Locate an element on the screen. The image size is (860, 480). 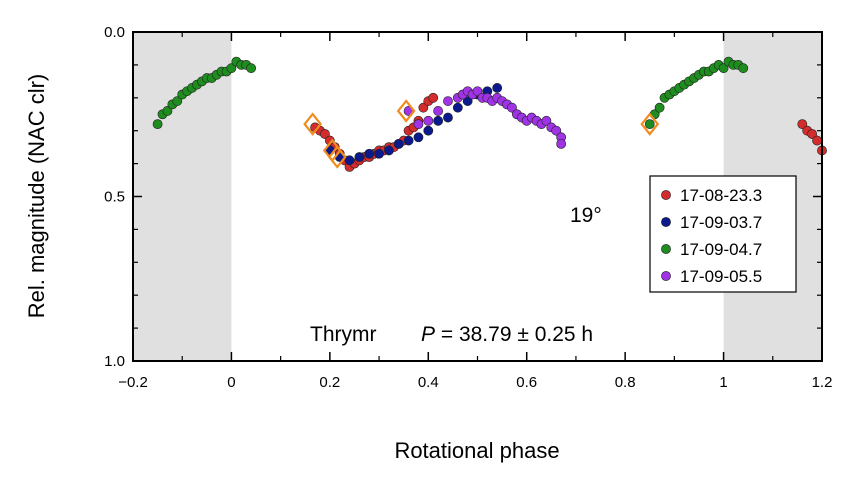
x-tick-label-7: 1 is located at coordinates (723, 382).